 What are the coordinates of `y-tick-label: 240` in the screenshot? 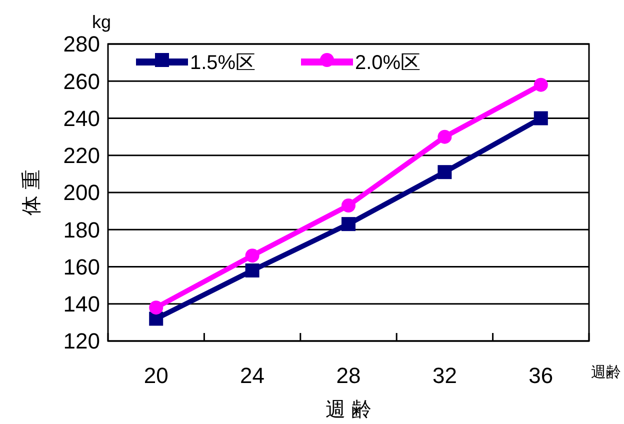 It's located at (81, 118).